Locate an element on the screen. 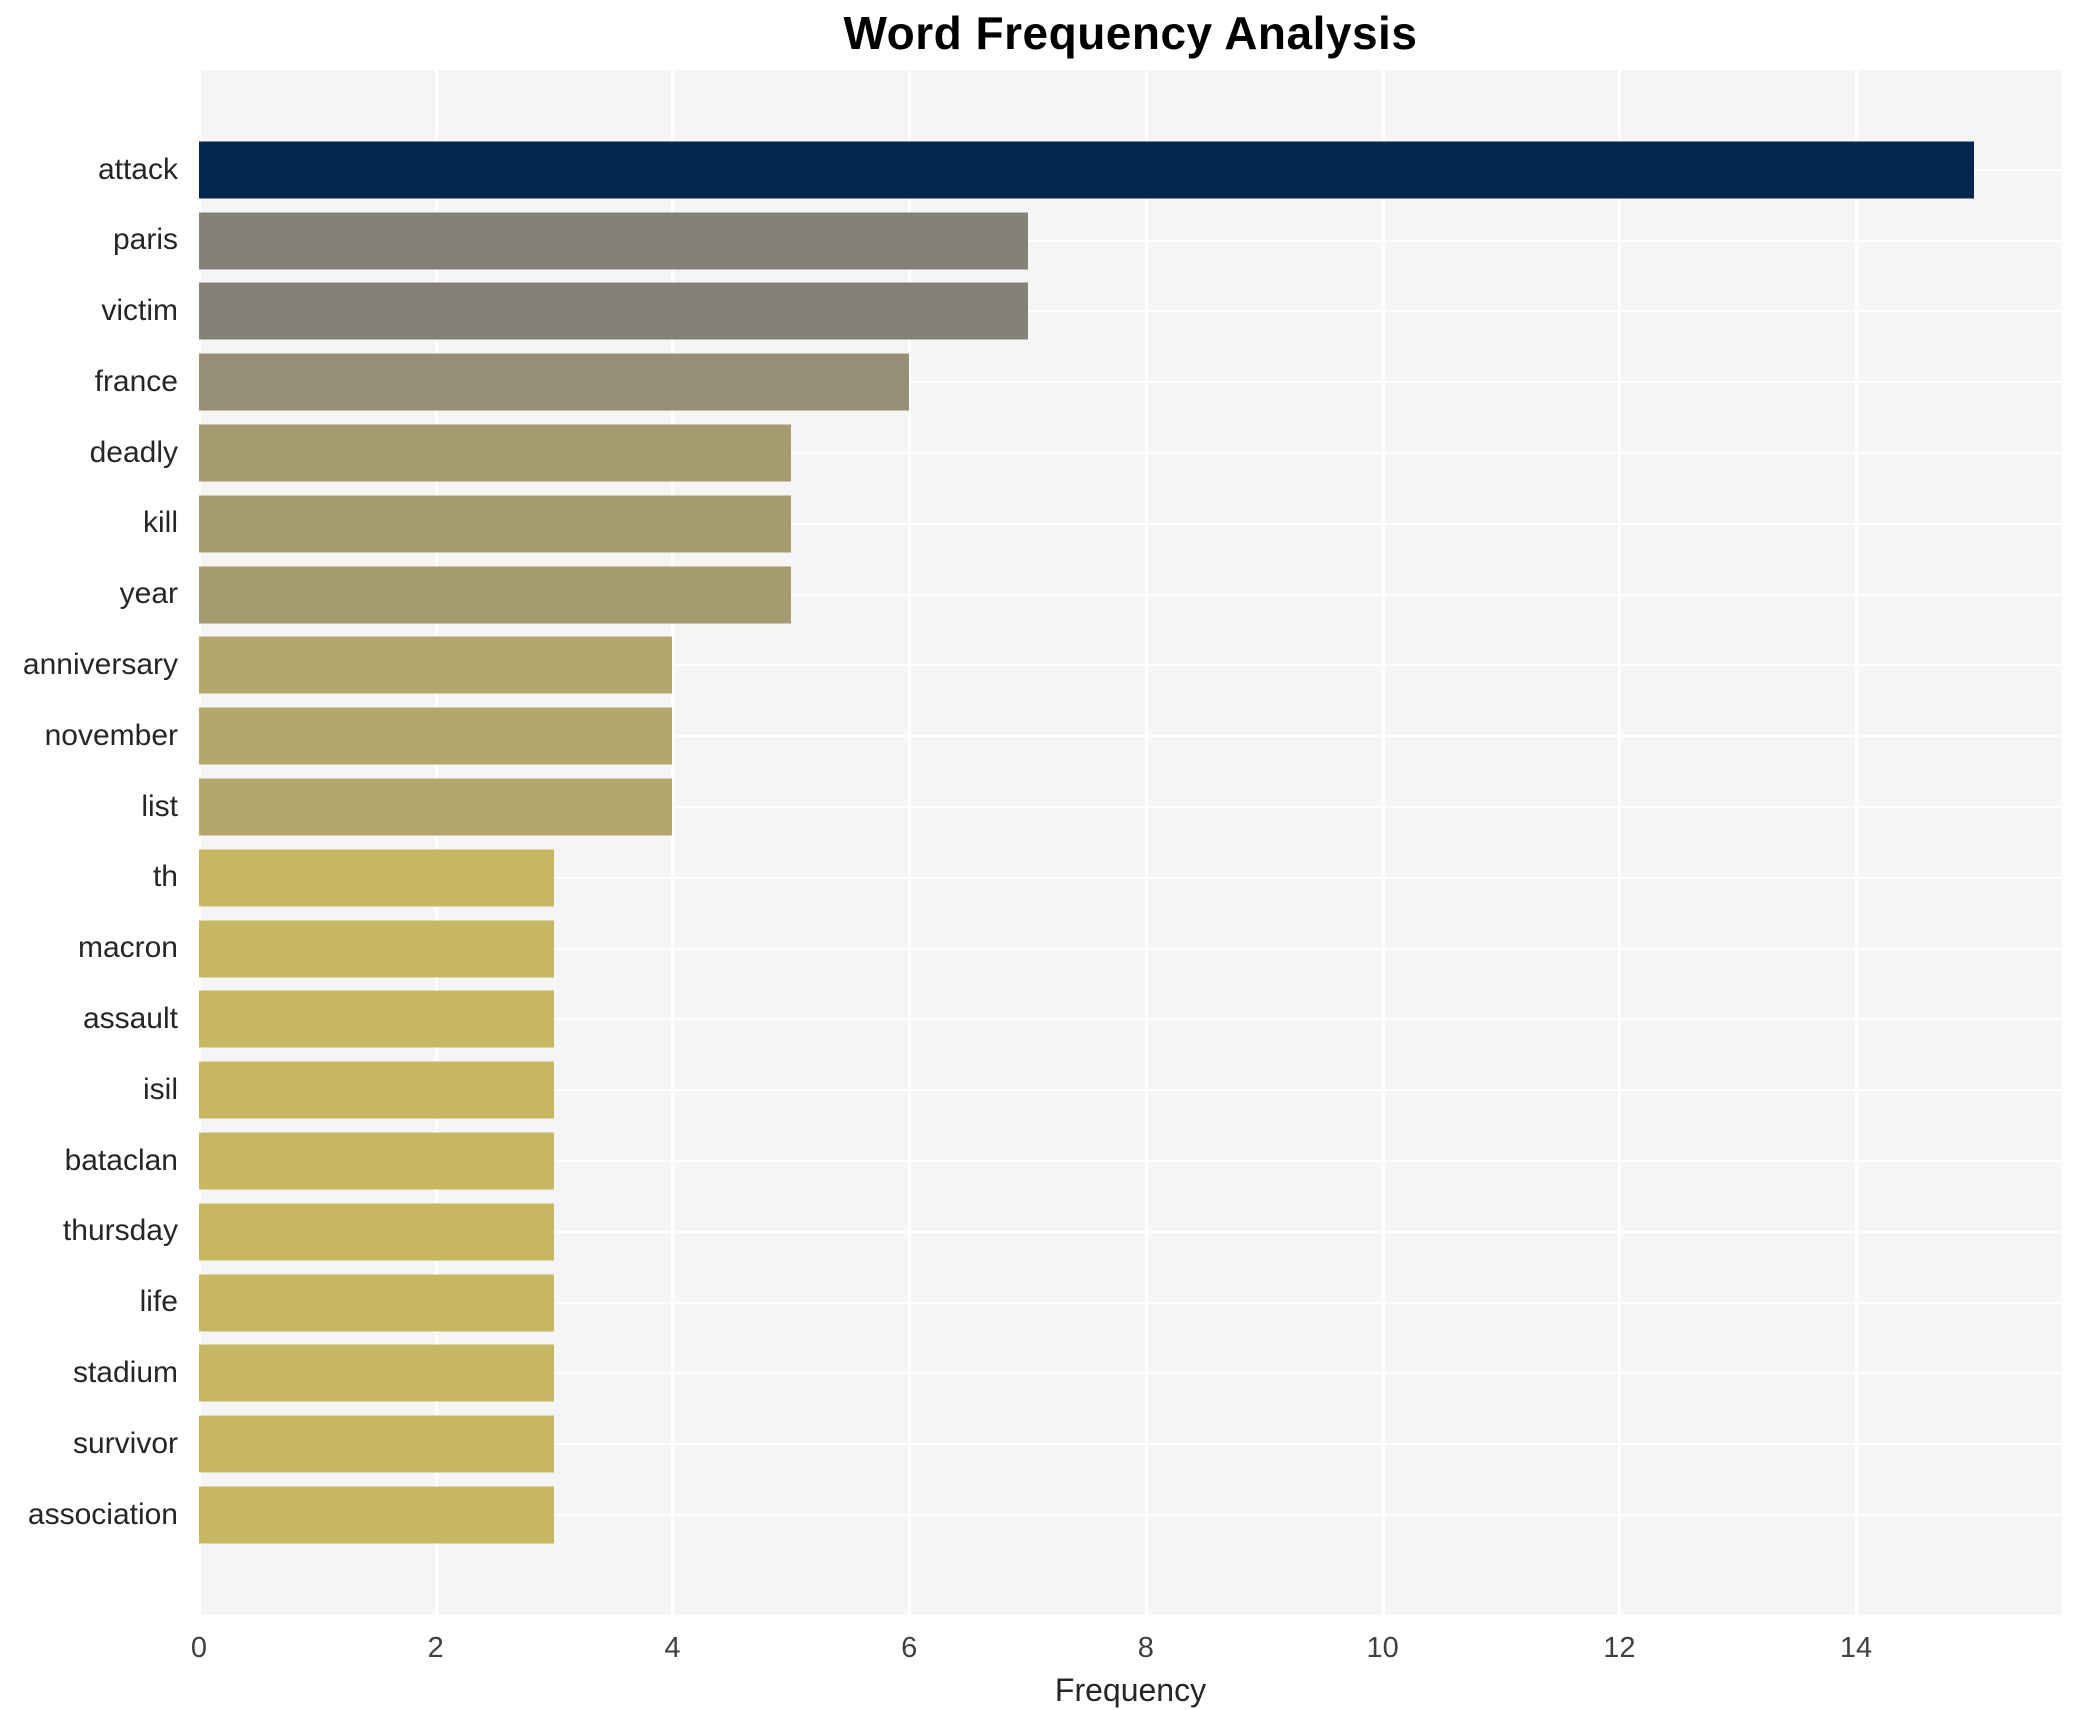 This screenshot has height=1710, width=2082. bar-macron is located at coordinates (377, 949).